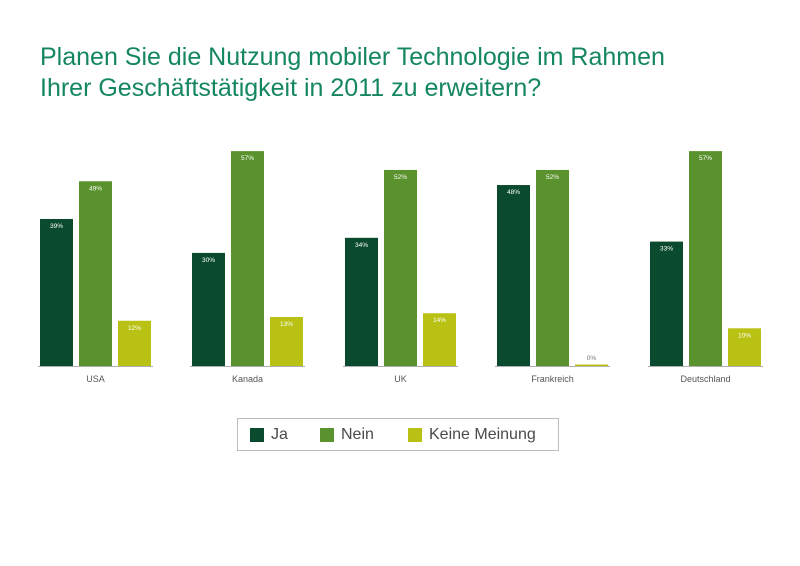 Image resolution: width=800 pixels, height=566 pixels. Describe the element at coordinates (286, 324) in the screenshot. I see `value-label-keine-meinung-kanada: 13%` at that location.